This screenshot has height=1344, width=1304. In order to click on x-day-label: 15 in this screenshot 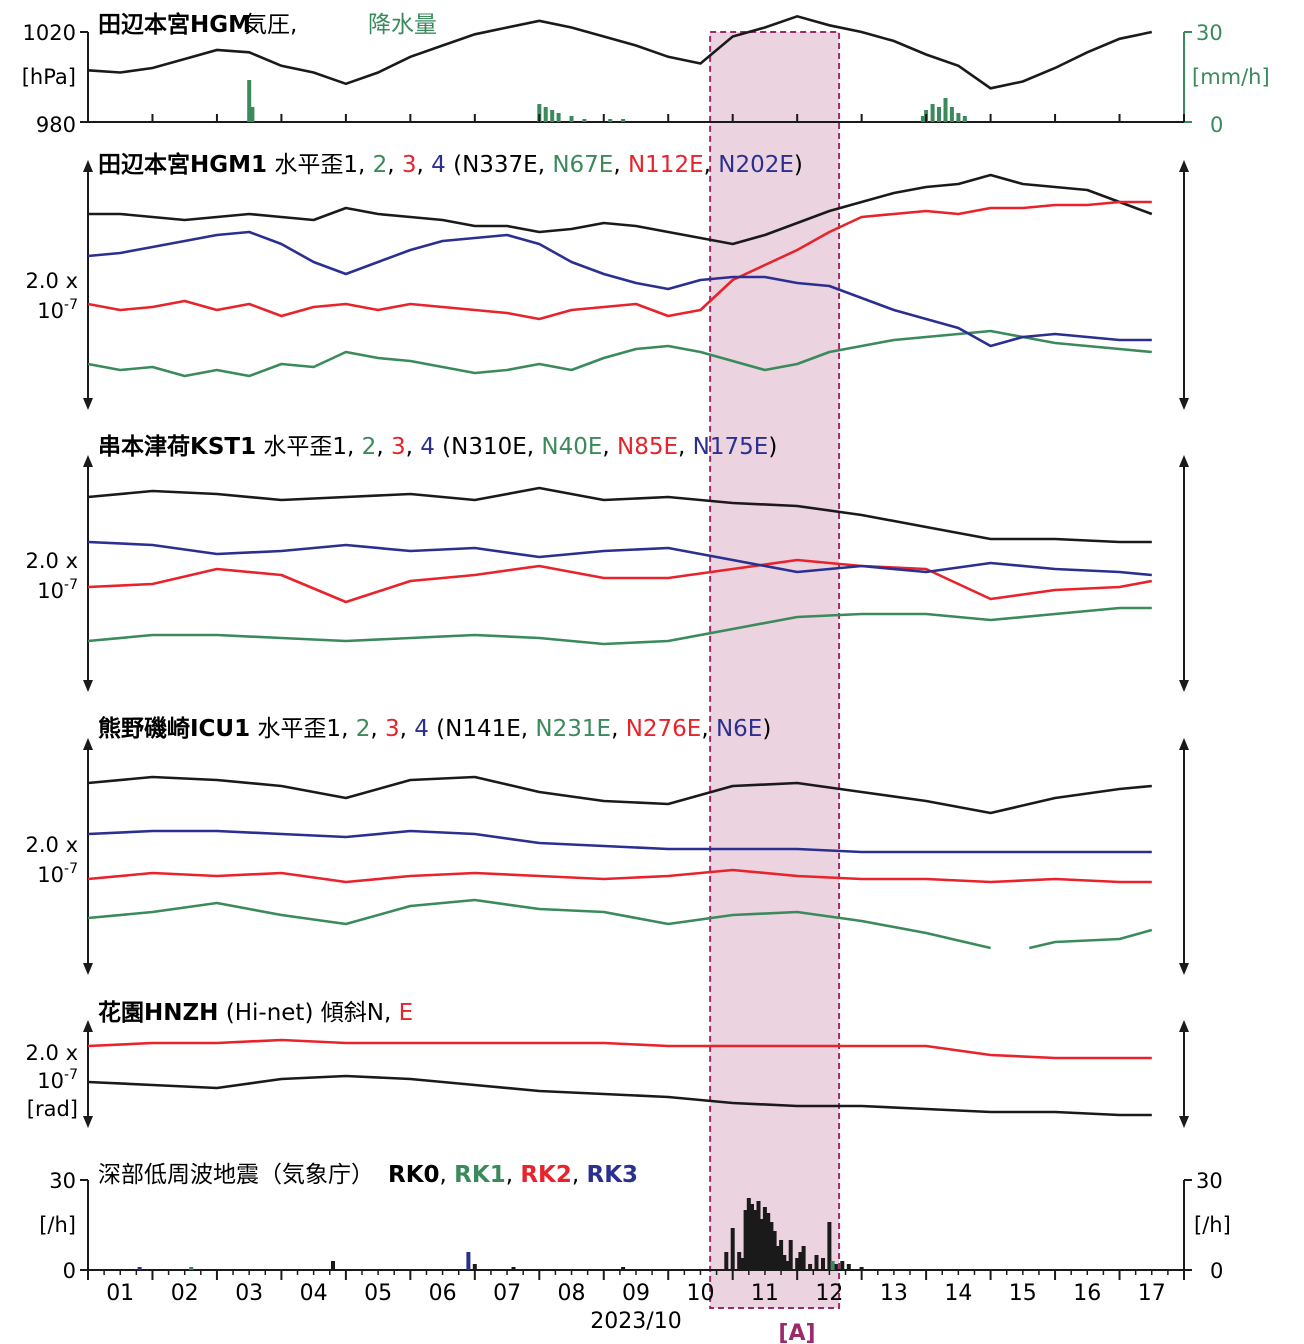, I will do `click(1023, 1293)`.